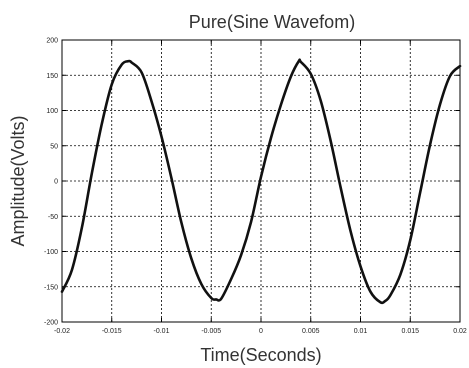 This screenshot has height=368, width=469. Describe the element at coordinates (18, 180) in the screenshot. I see `y-axis-label: Amplitude(Volts)` at that location.